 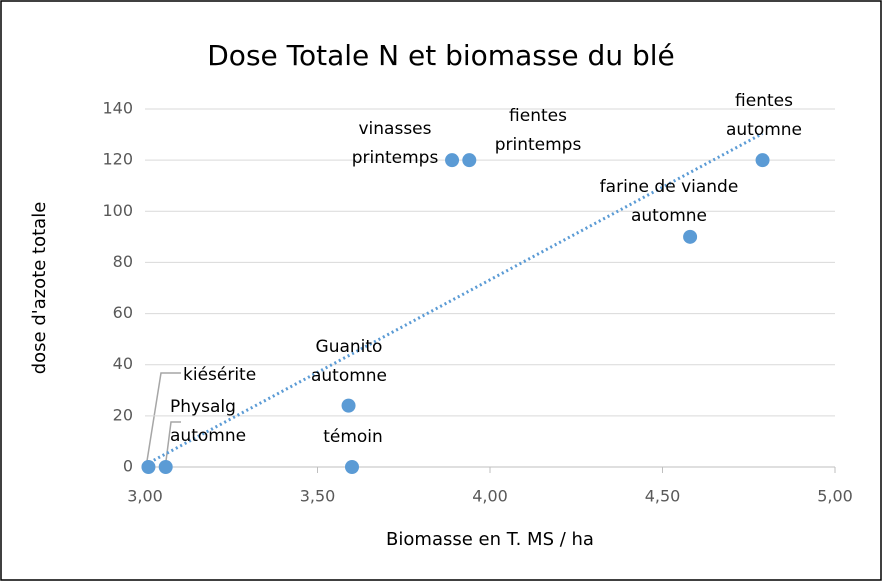 What do you see at coordinates (490, 496) in the screenshot?
I see `x-tick-label: 4,00` at bounding box center [490, 496].